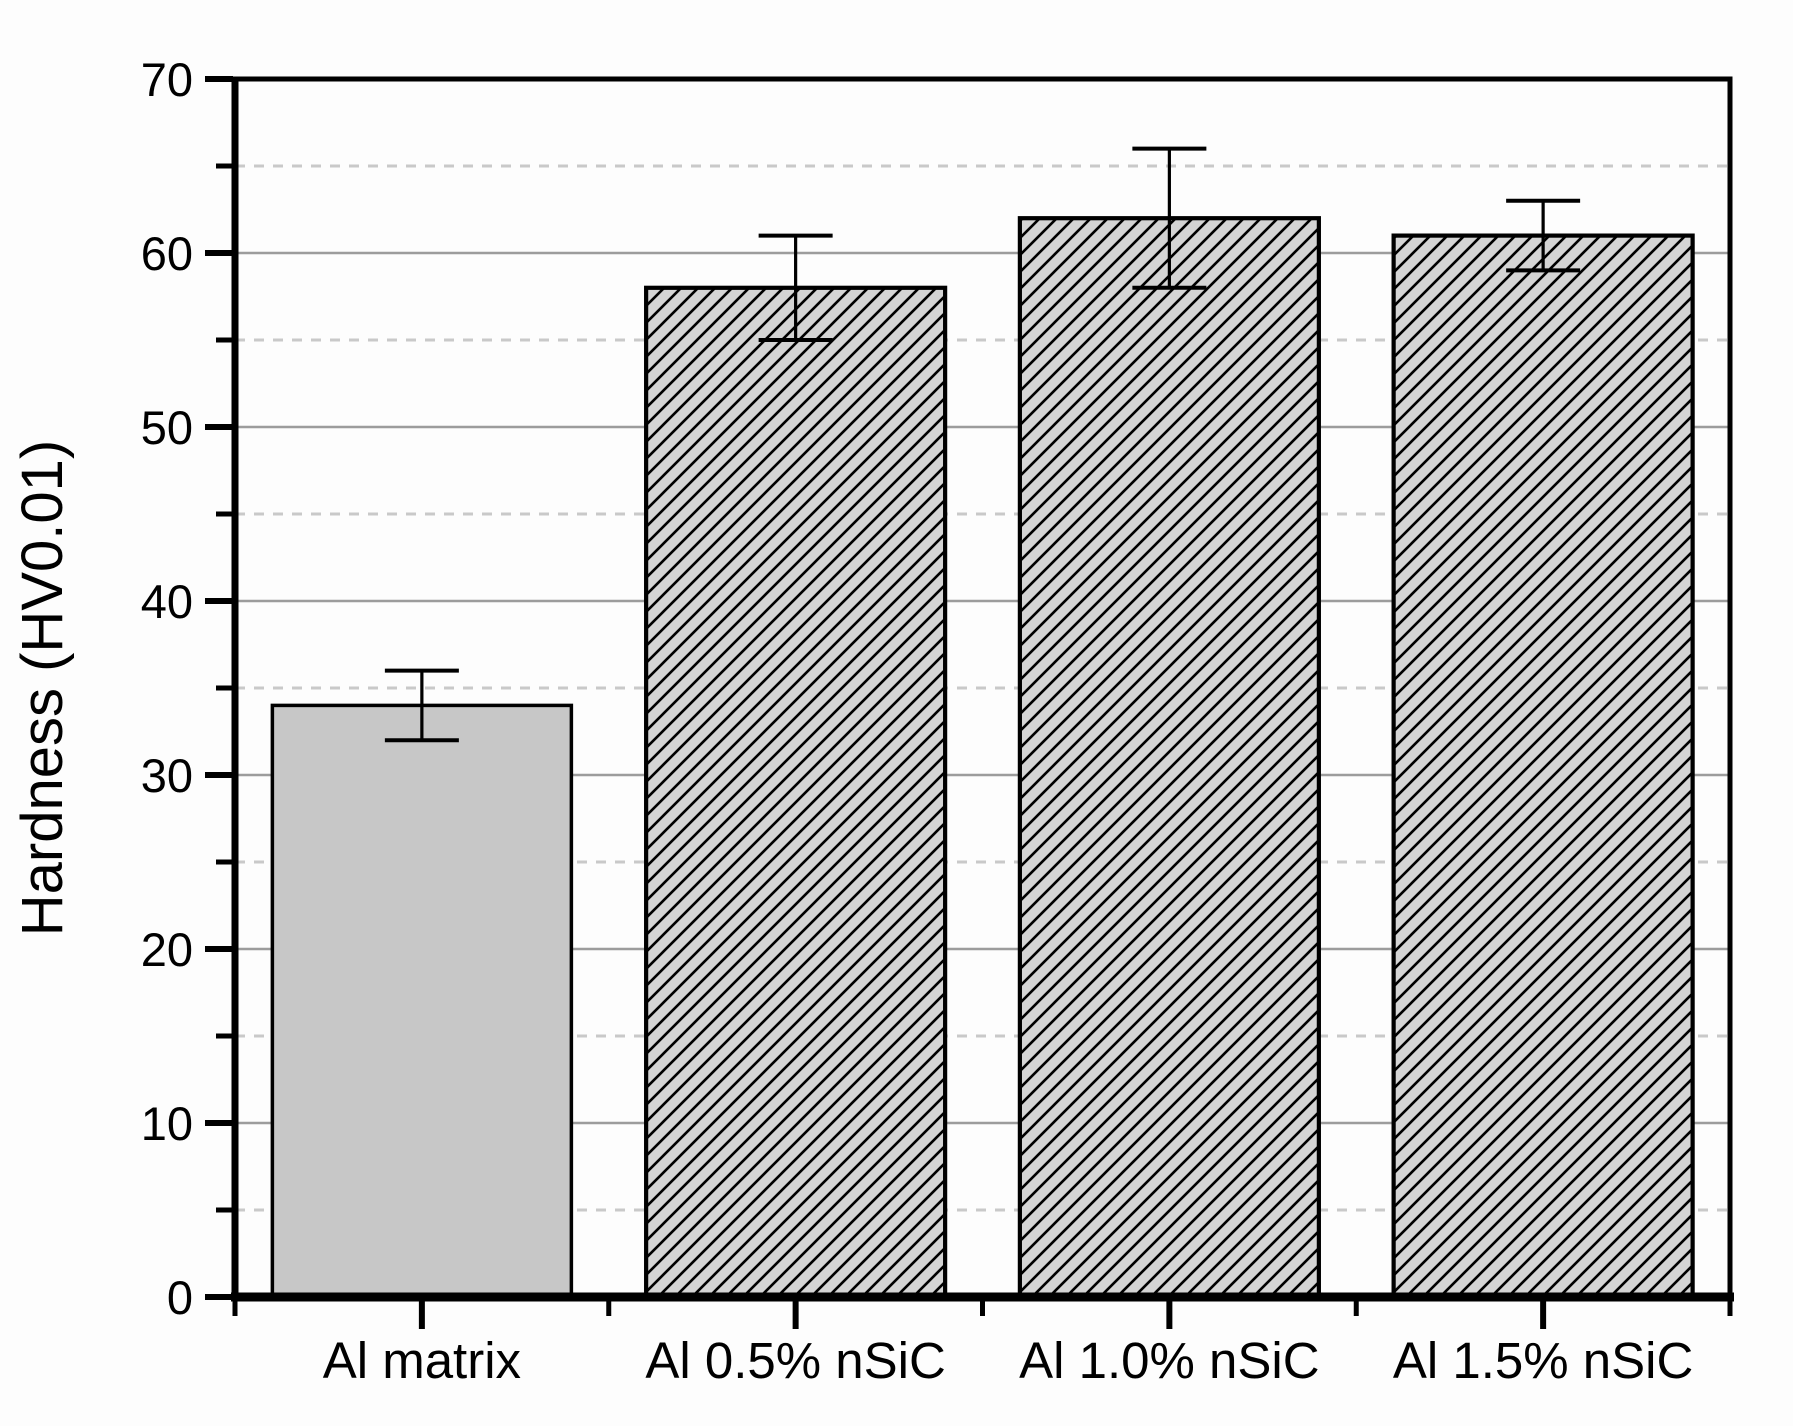 This screenshot has height=1426, width=1793. Describe the element at coordinates (167, 427) in the screenshot. I see `y-tick-label: 50` at that location.